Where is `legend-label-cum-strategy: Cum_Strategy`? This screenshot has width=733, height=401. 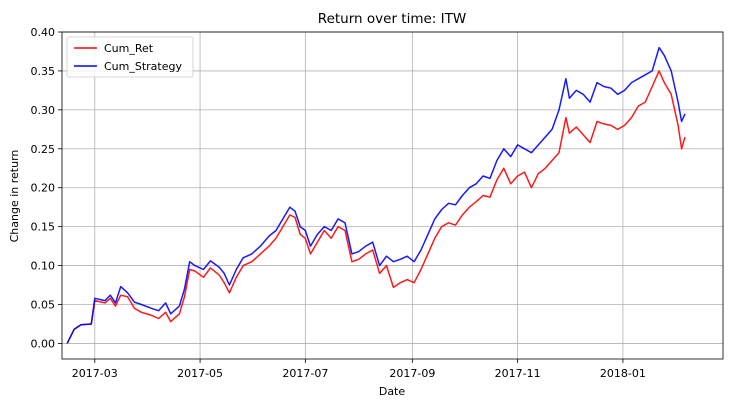
legend-label-cum-strategy: Cum_Strategy is located at coordinates (143, 66).